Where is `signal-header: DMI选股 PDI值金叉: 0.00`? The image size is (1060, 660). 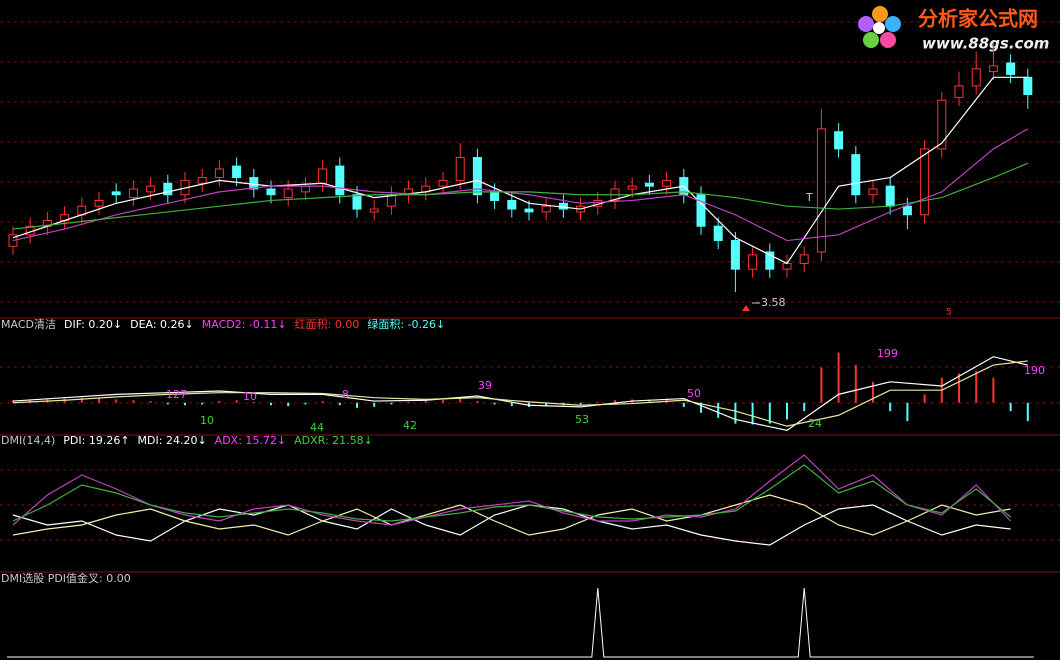
signal-header: DMI选股 PDI值金叉: 0.00 is located at coordinates (66, 578).